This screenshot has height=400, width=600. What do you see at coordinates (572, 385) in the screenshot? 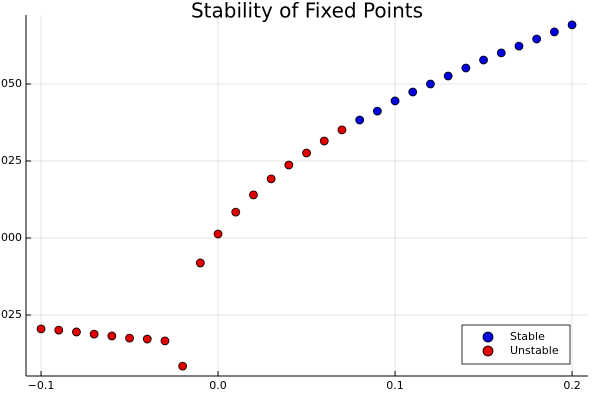
I see `x-tick-label: 0.2` at bounding box center [572, 385].